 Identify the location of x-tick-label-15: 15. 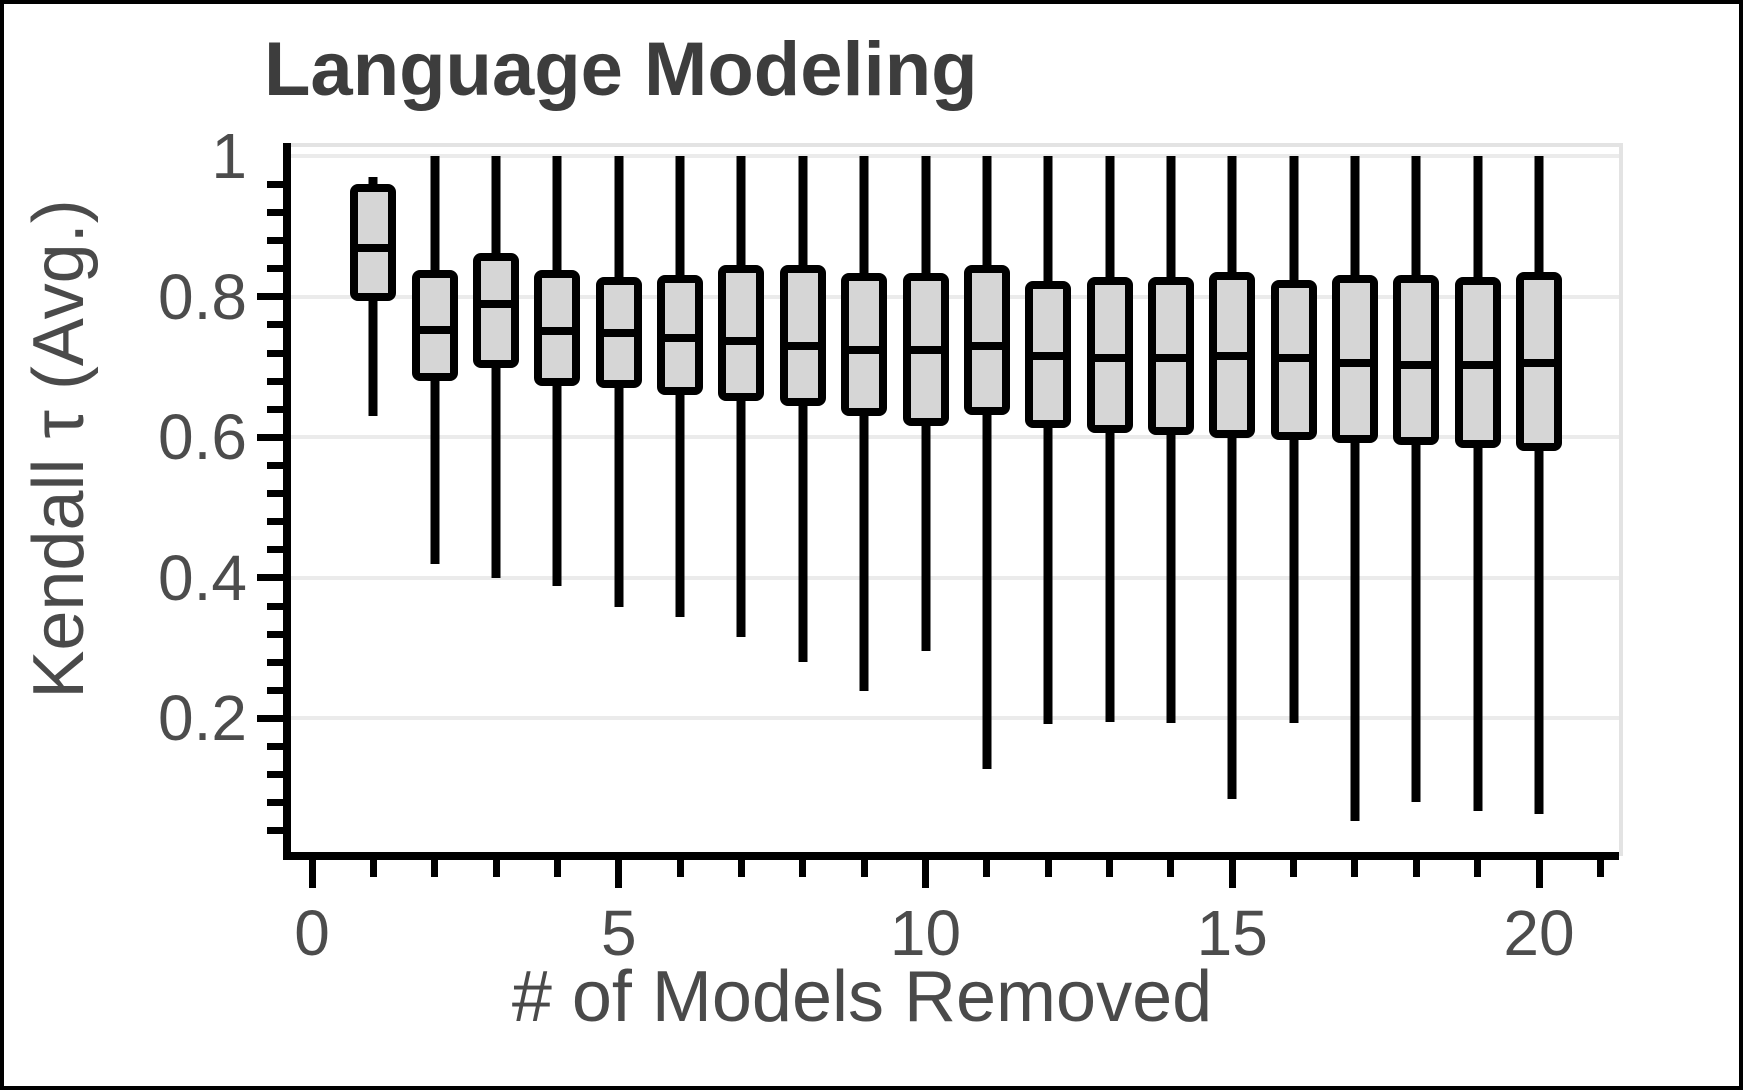
(1232, 933).